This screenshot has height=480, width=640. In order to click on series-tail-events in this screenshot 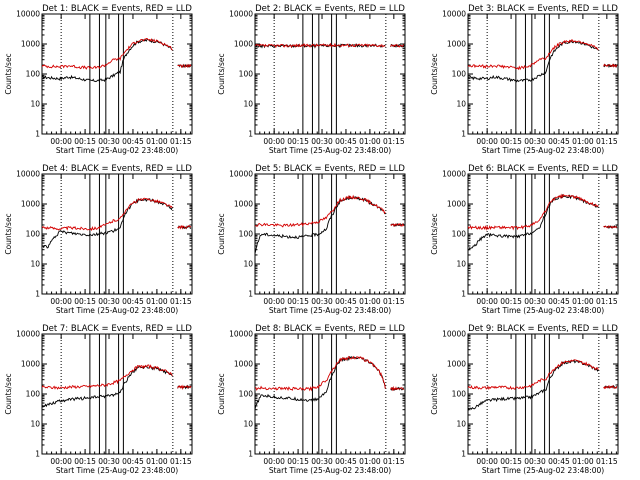, I will do `click(610, 386)`.